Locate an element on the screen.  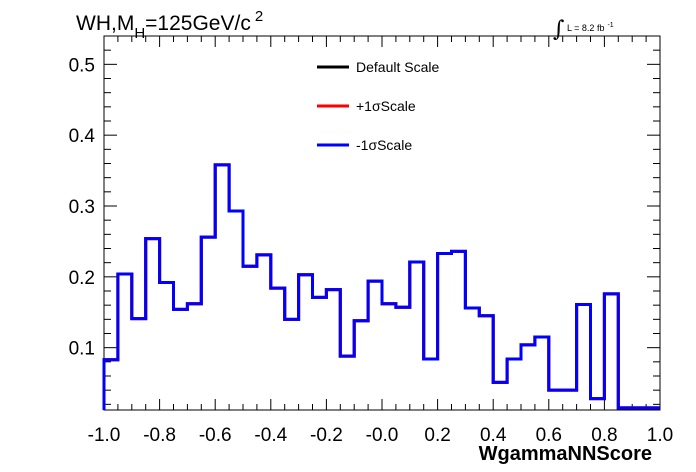
x-tick-label: -0.6 is located at coordinates (215, 435).